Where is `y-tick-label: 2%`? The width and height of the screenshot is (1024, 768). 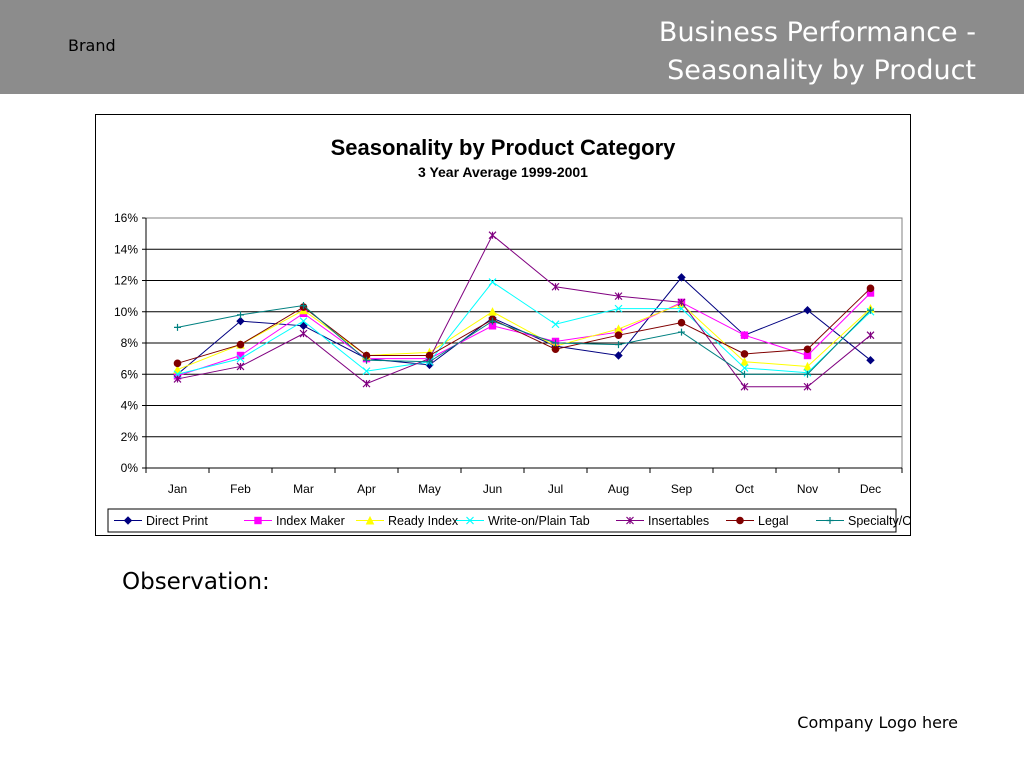 y-tick-label: 2% is located at coordinates (130, 437).